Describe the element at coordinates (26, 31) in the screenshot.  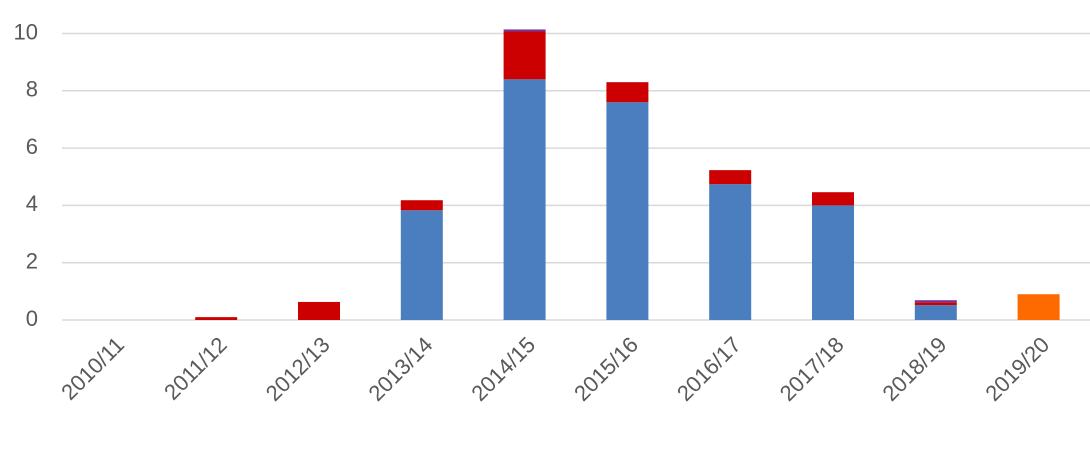
I see `y-tick-label: 10` at that location.